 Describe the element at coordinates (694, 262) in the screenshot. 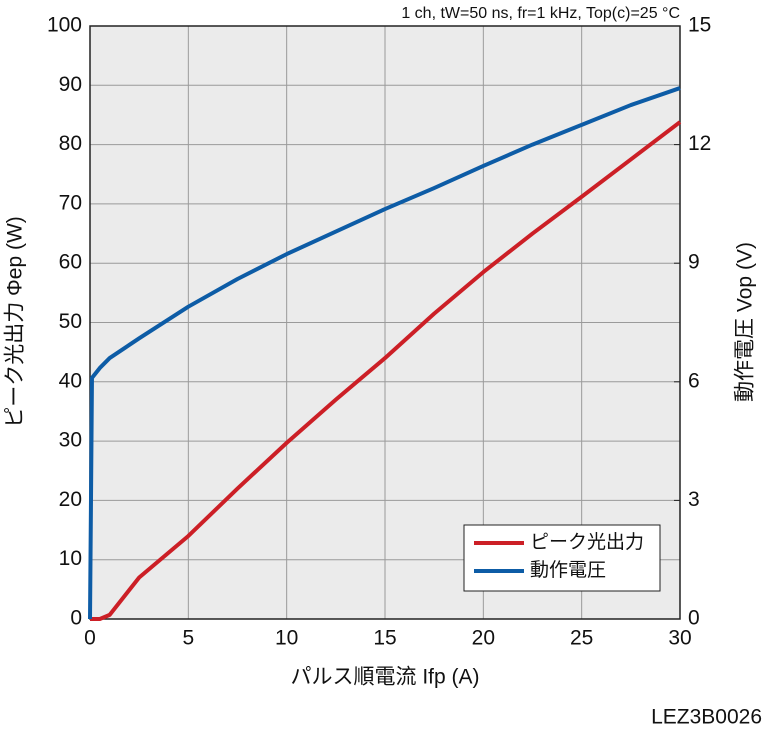

I see `y2-tick-label: 9` at that location.